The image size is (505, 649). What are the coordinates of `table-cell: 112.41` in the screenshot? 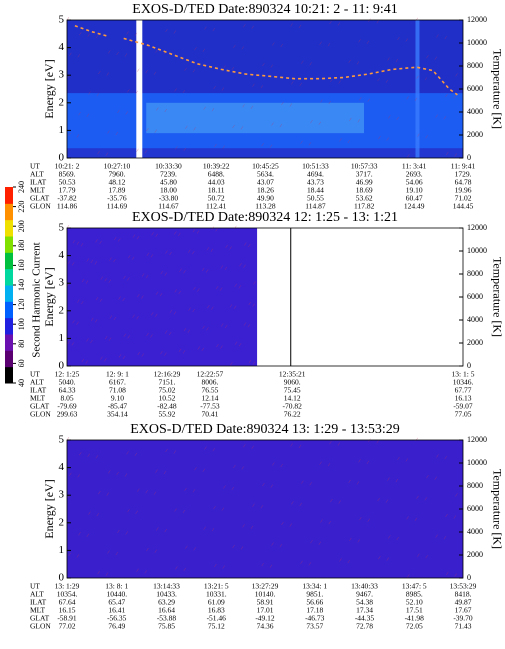 It's located at (216, 206).